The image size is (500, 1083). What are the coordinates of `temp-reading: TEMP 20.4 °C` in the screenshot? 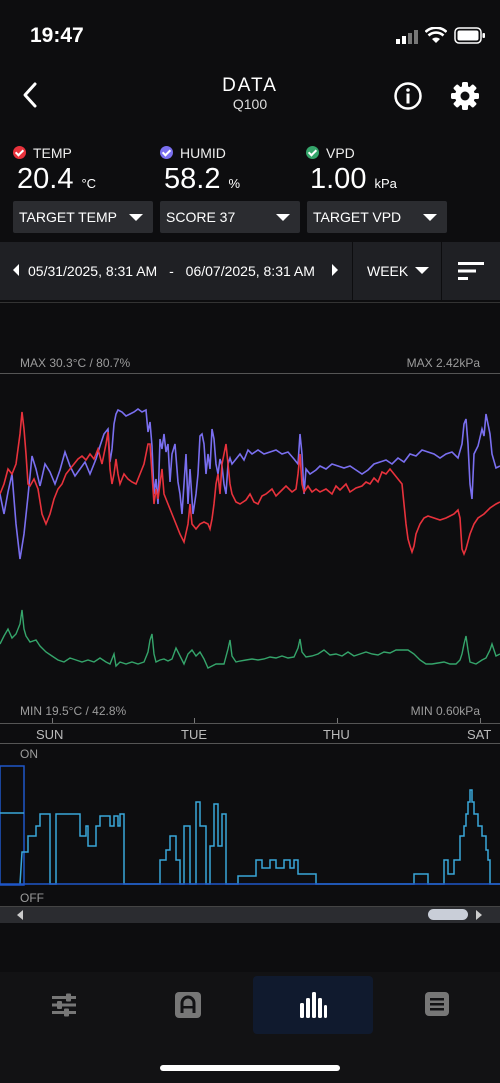 It's located at (54, 170).